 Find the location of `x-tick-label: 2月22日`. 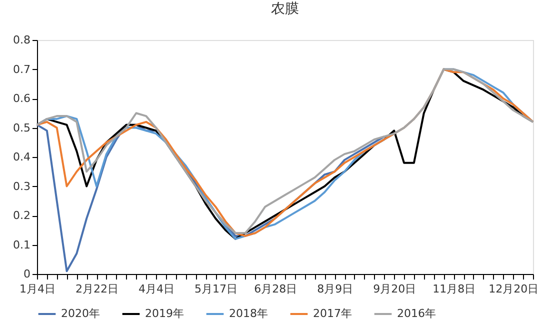

x-tick-label: 2月22日 is located at coordinates (97, 289).